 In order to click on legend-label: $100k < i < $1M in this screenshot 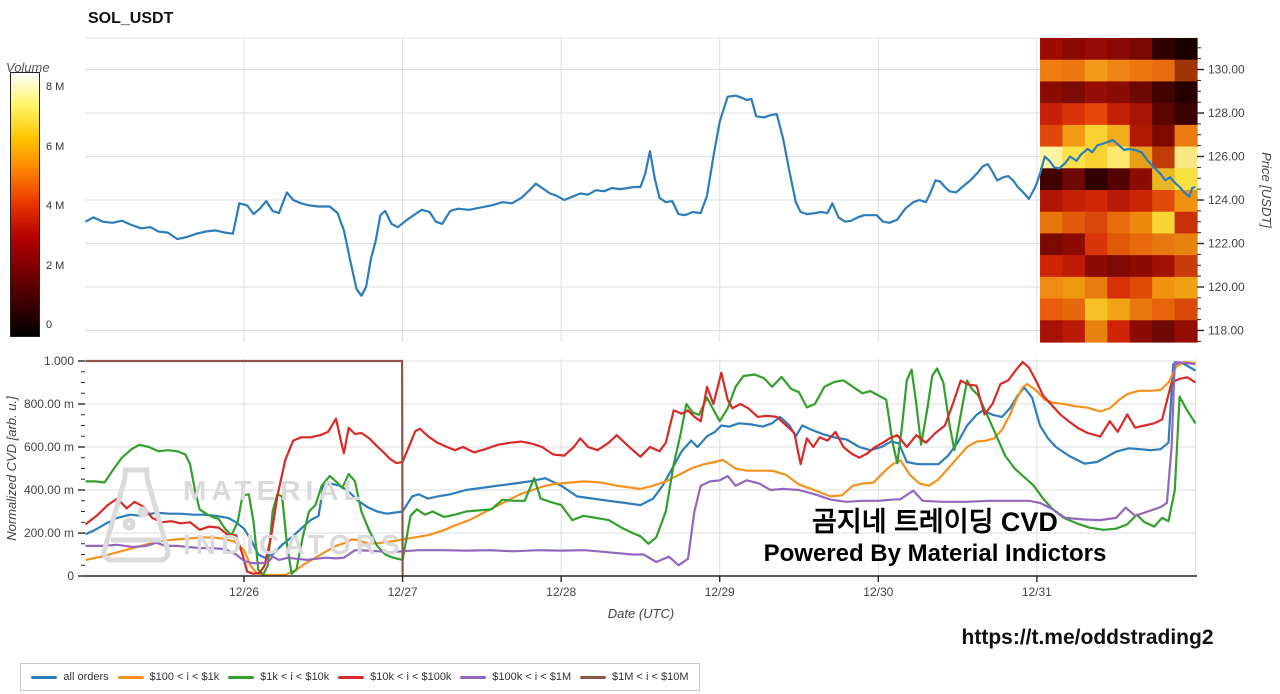, I will do `click(532, 677)`.